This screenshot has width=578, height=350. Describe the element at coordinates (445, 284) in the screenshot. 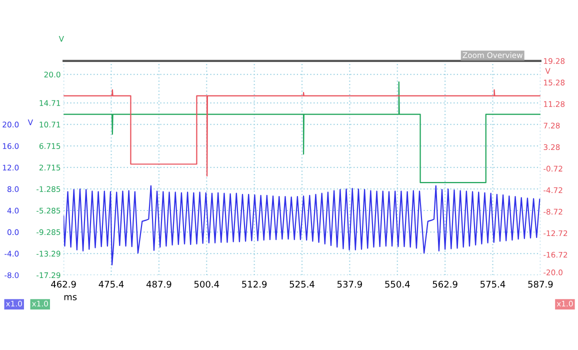

I see `x-tick-label: 562.9` at that location.